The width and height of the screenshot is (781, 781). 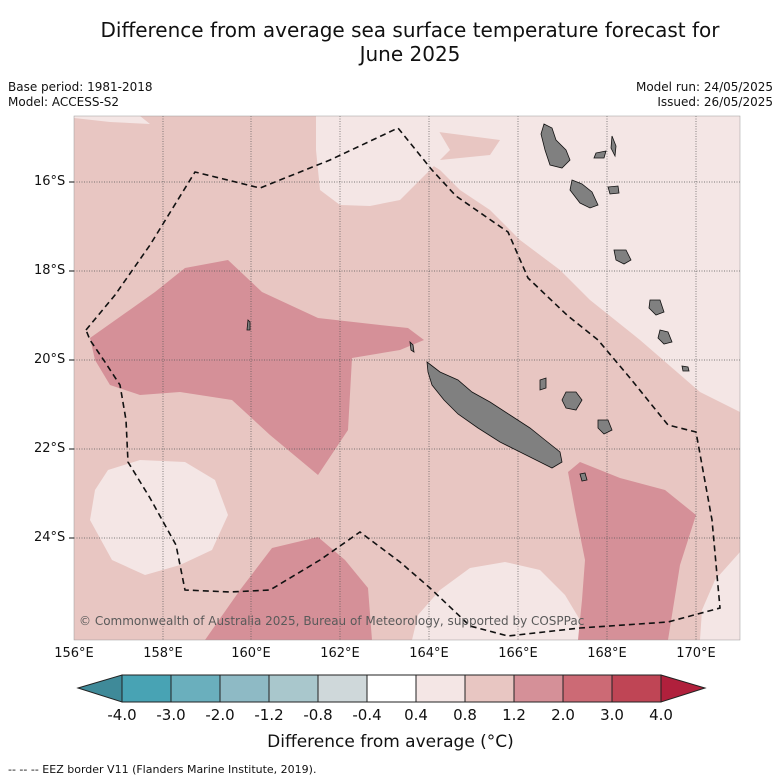 What do you see at coordinates (494, 415) in the screenshot?
I see `new-caledonia-island` at bounding box center [494, 415].